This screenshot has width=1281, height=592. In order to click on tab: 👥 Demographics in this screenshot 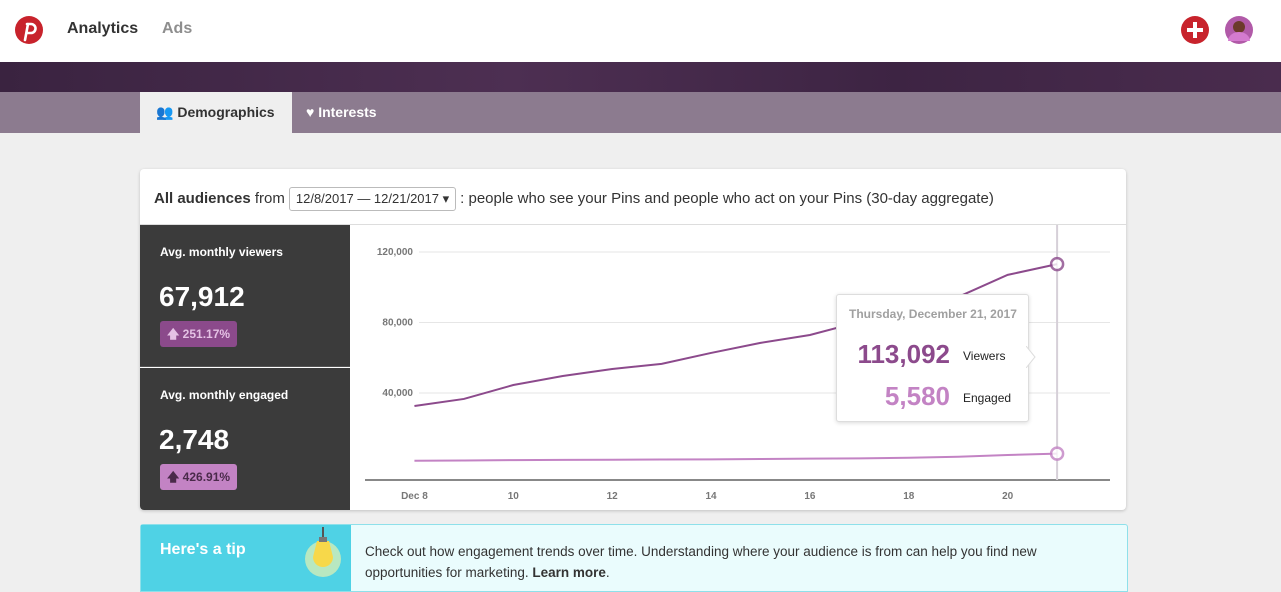, I will do `click(216, 112)`.